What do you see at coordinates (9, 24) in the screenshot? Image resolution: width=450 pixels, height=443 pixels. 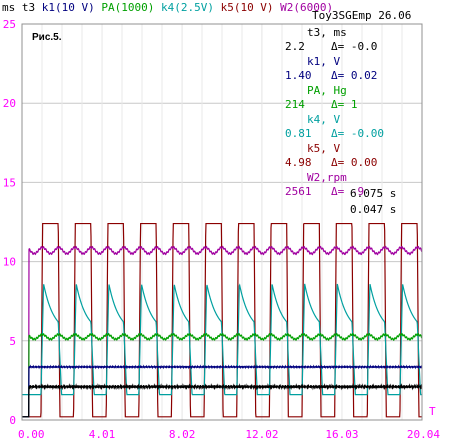 I see `y-tick-label: 25` at bounding box center [9, 24].